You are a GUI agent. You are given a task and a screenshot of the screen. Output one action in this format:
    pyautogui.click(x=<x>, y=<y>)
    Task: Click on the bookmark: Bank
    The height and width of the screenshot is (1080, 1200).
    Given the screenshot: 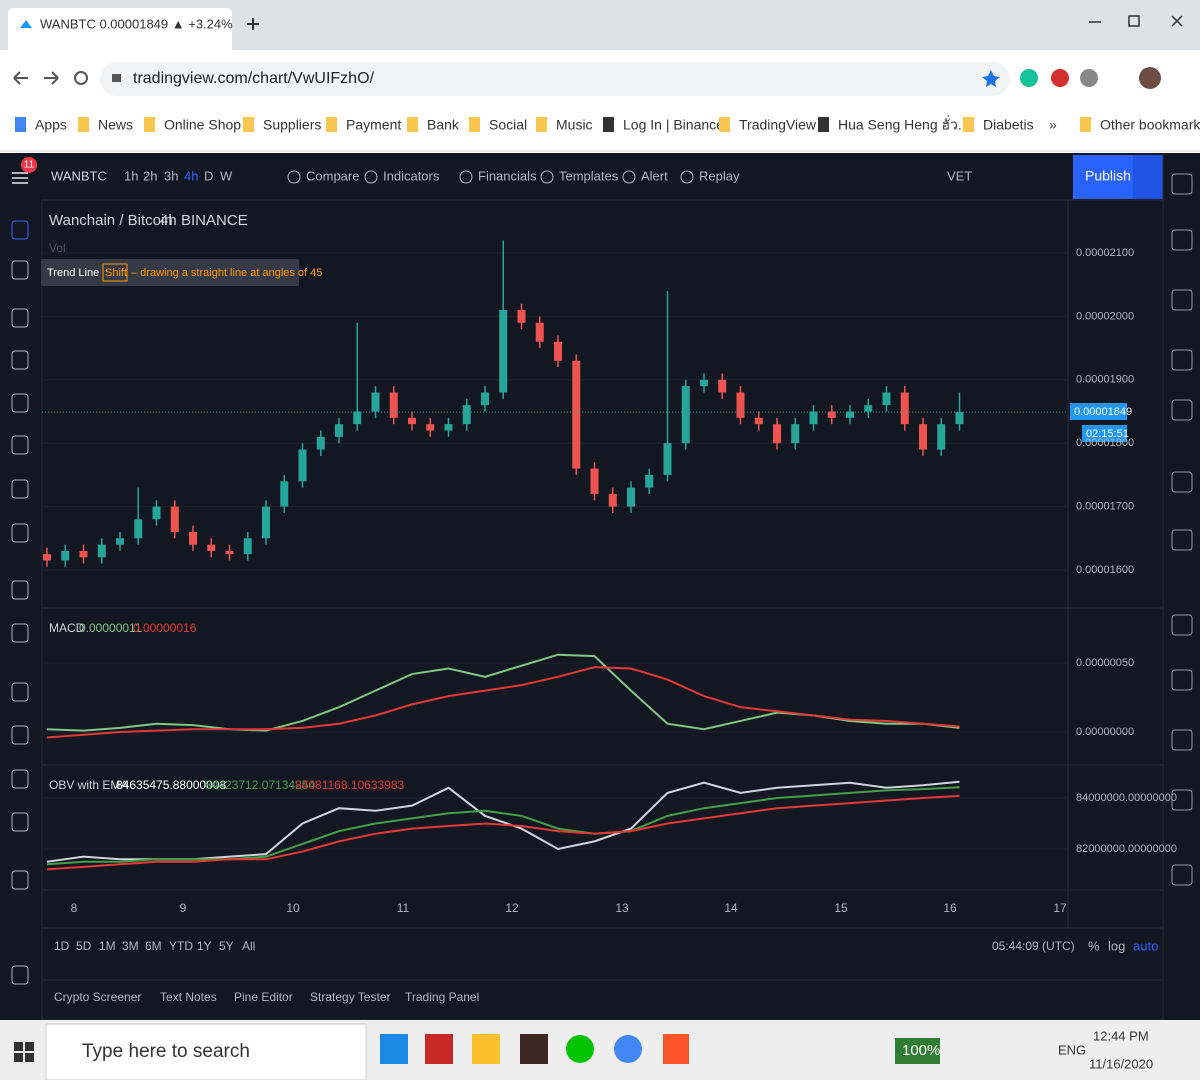 What is the action you would take?
    pyautogui.click(x=443, y=125)
    